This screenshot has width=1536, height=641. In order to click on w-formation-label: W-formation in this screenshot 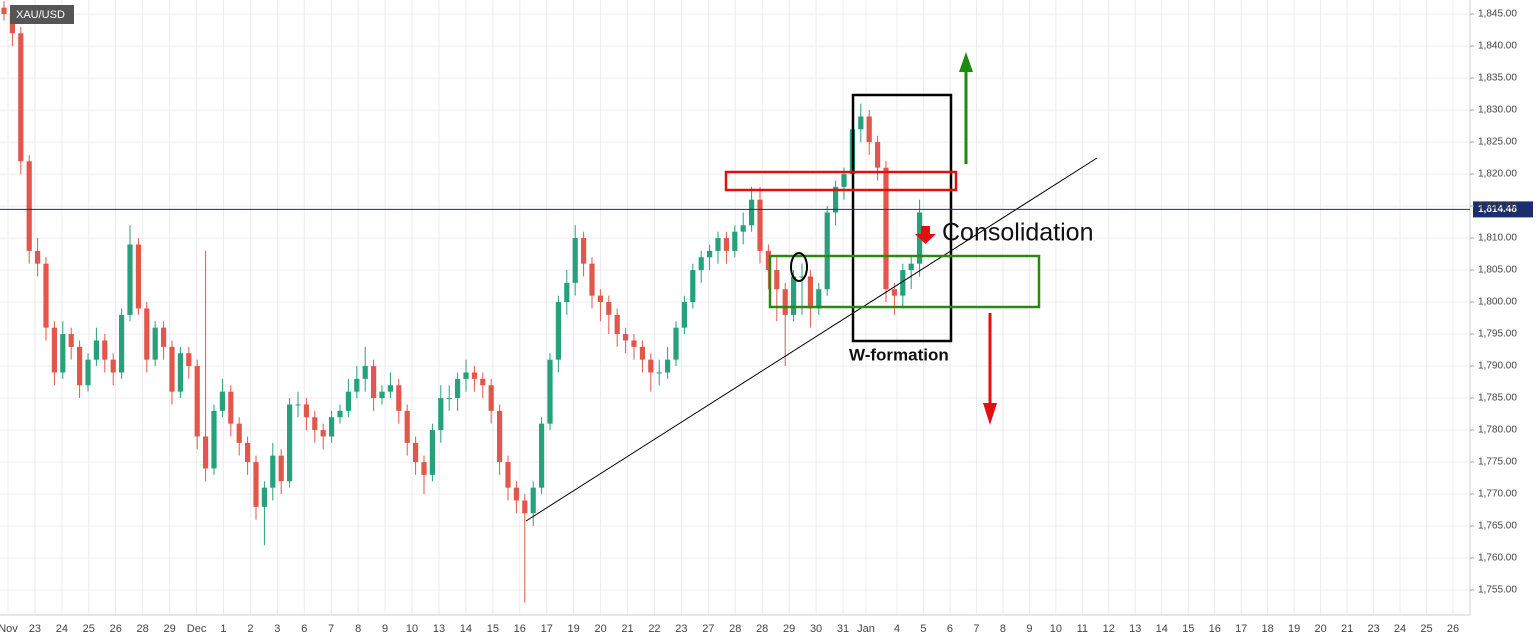, I will do `click(899, 354)`.